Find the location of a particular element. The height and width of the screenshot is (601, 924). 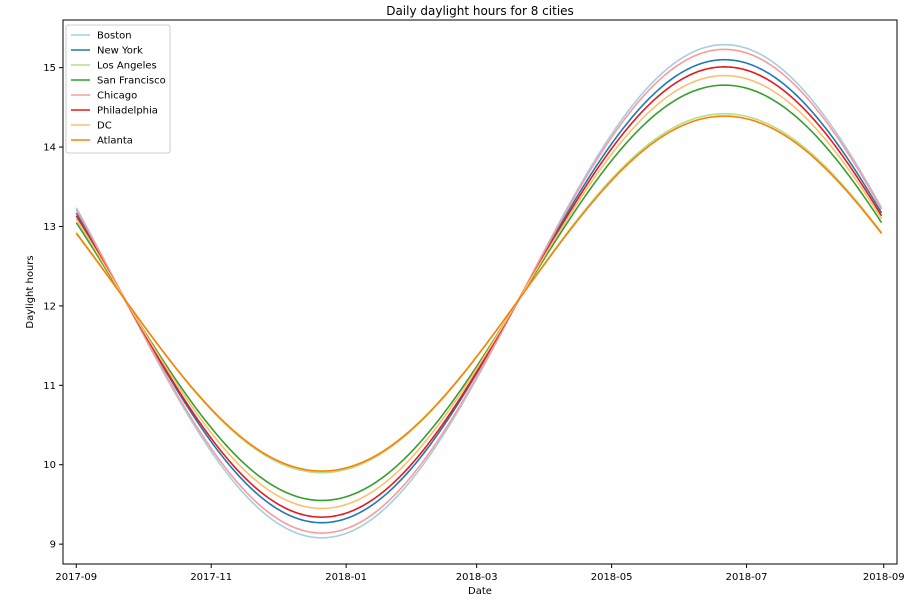

x-tick-label: 2017-11 is located at coordinates (211, 577).